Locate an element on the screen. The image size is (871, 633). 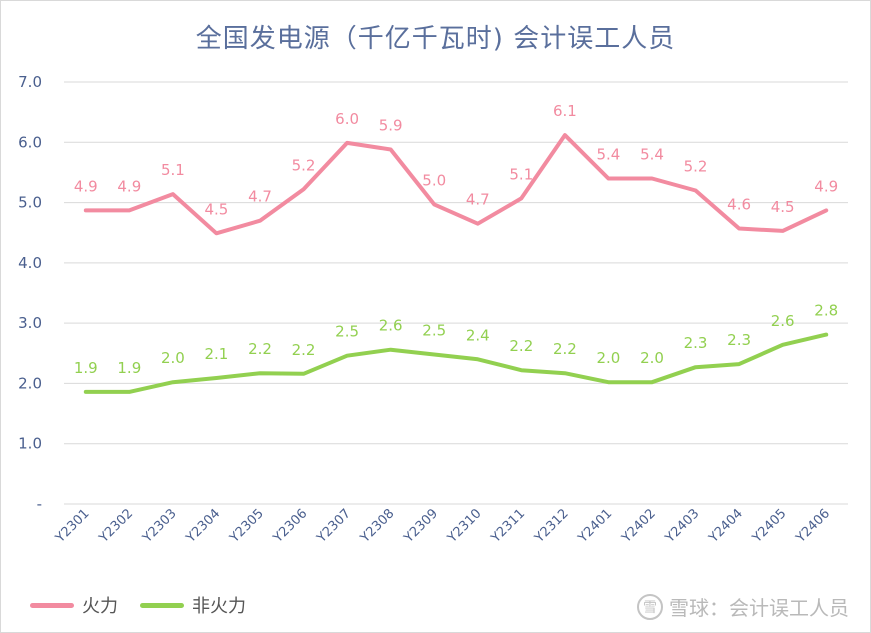
x-tick-label: Y2306 is located at coordinates (290, 526).